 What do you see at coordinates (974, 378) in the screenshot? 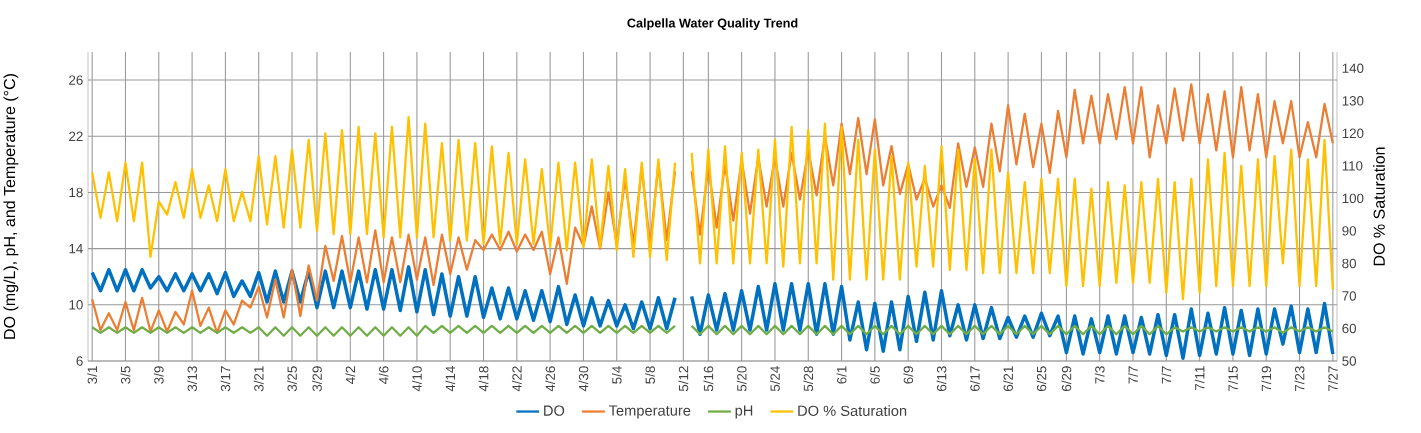
I see `x-tick-label: 6/17` at bounding box center [974, 378].